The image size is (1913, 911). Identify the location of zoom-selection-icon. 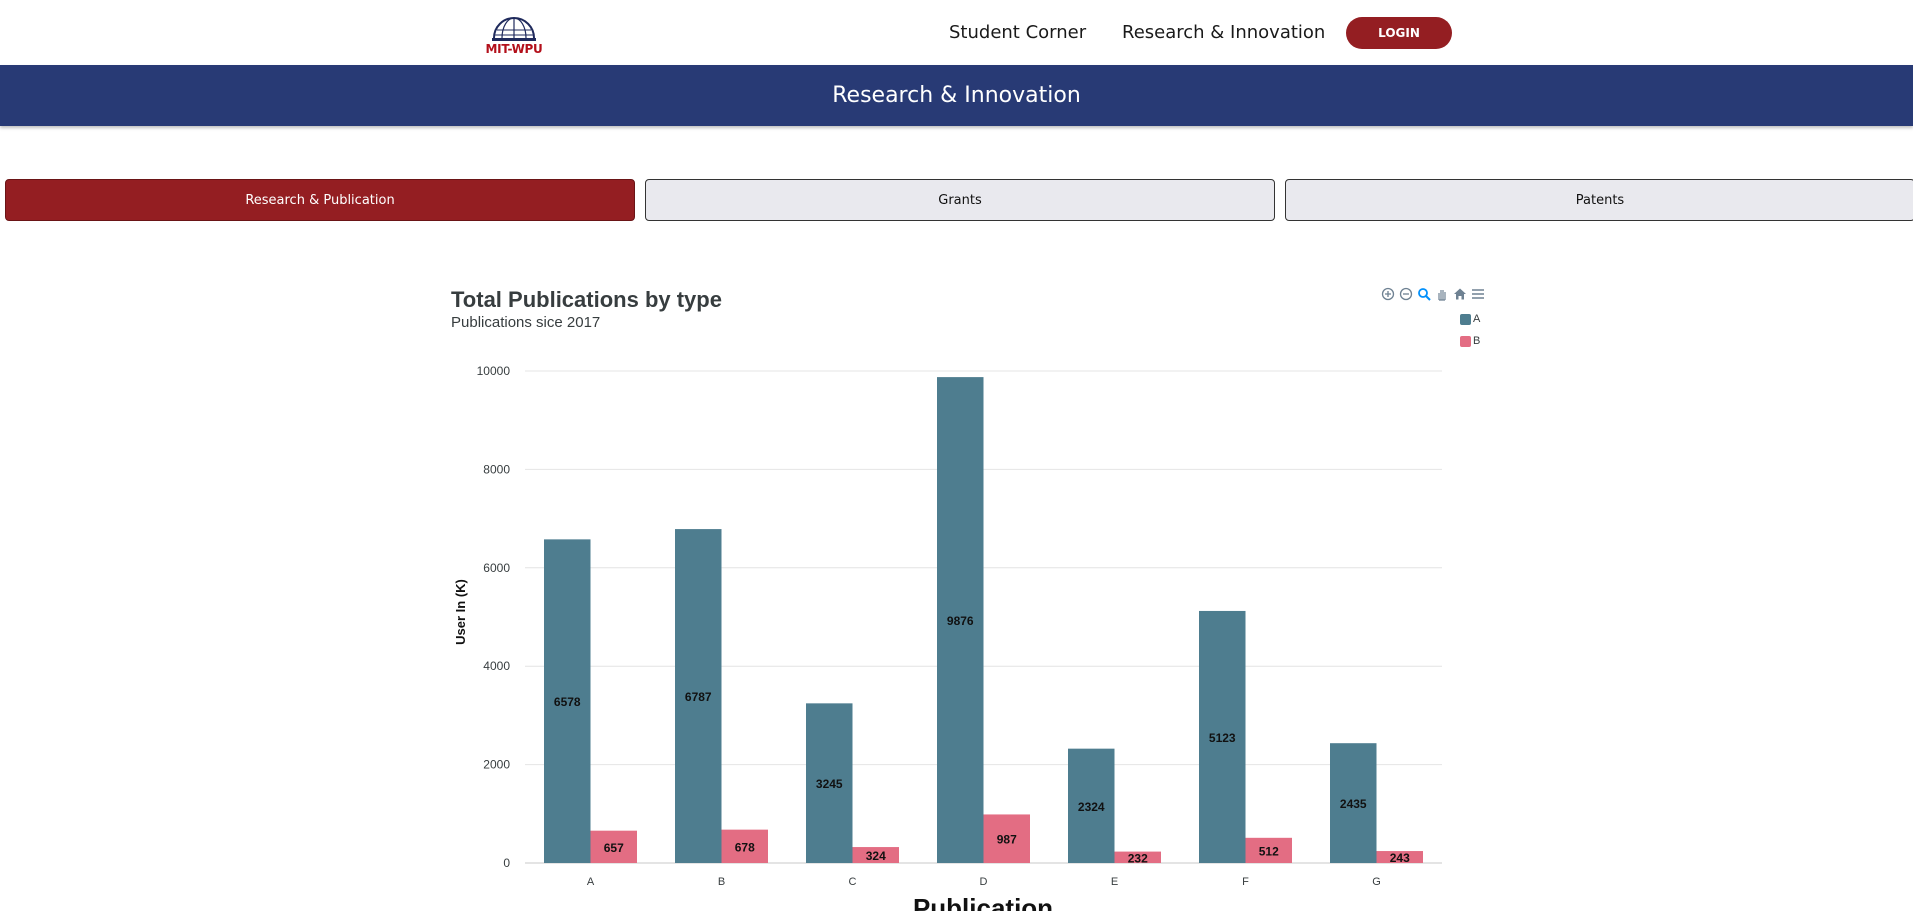
(1424, 294).